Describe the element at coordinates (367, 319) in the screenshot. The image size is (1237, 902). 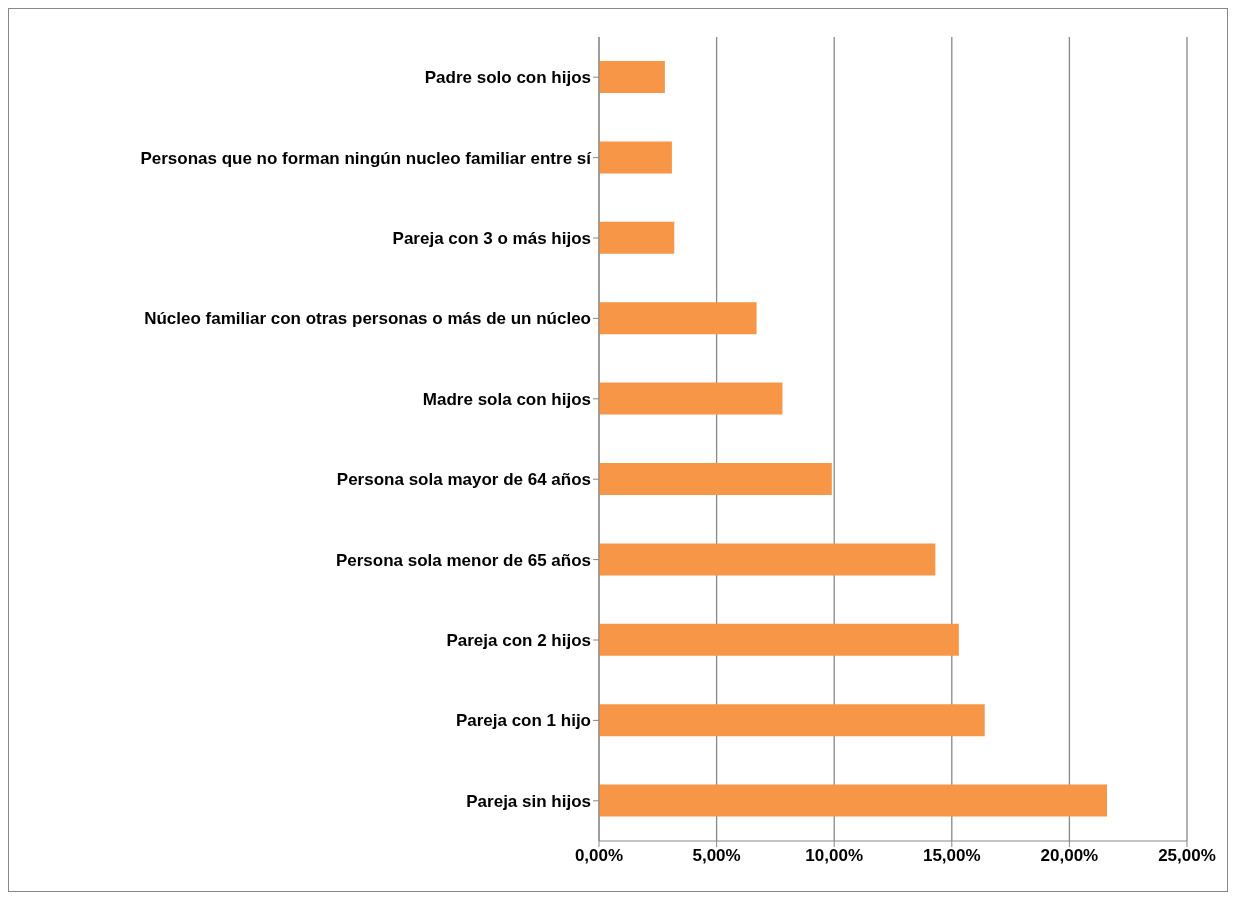
I see `y-tick-label: Núcleo familiar con otras personas o más de un núcleo` at that location.